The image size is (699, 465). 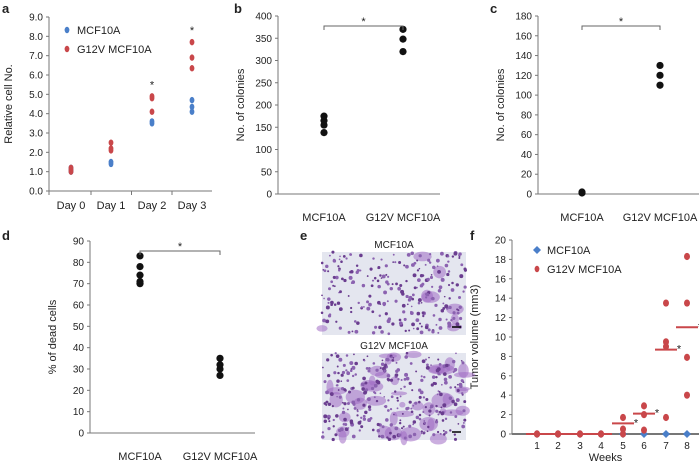 I want to click on y-tick-label: 30, so click(x=79, y=370).